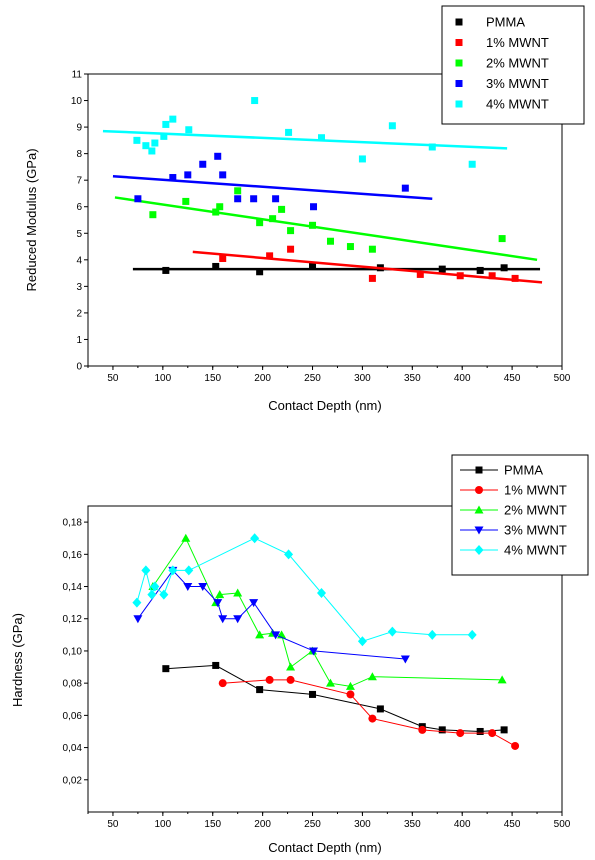  Describe the element at coordinates (79, 260) in the screenshot. I see `modulus-y-tick-label: 4` at that location.